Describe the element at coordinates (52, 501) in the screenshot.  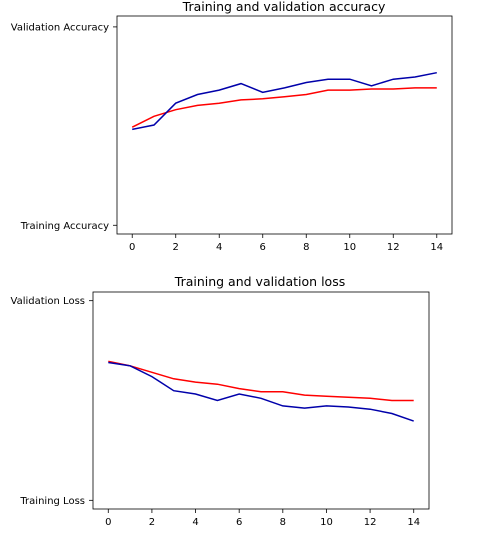
I see `y-tick-label: Training Loss` at that location.